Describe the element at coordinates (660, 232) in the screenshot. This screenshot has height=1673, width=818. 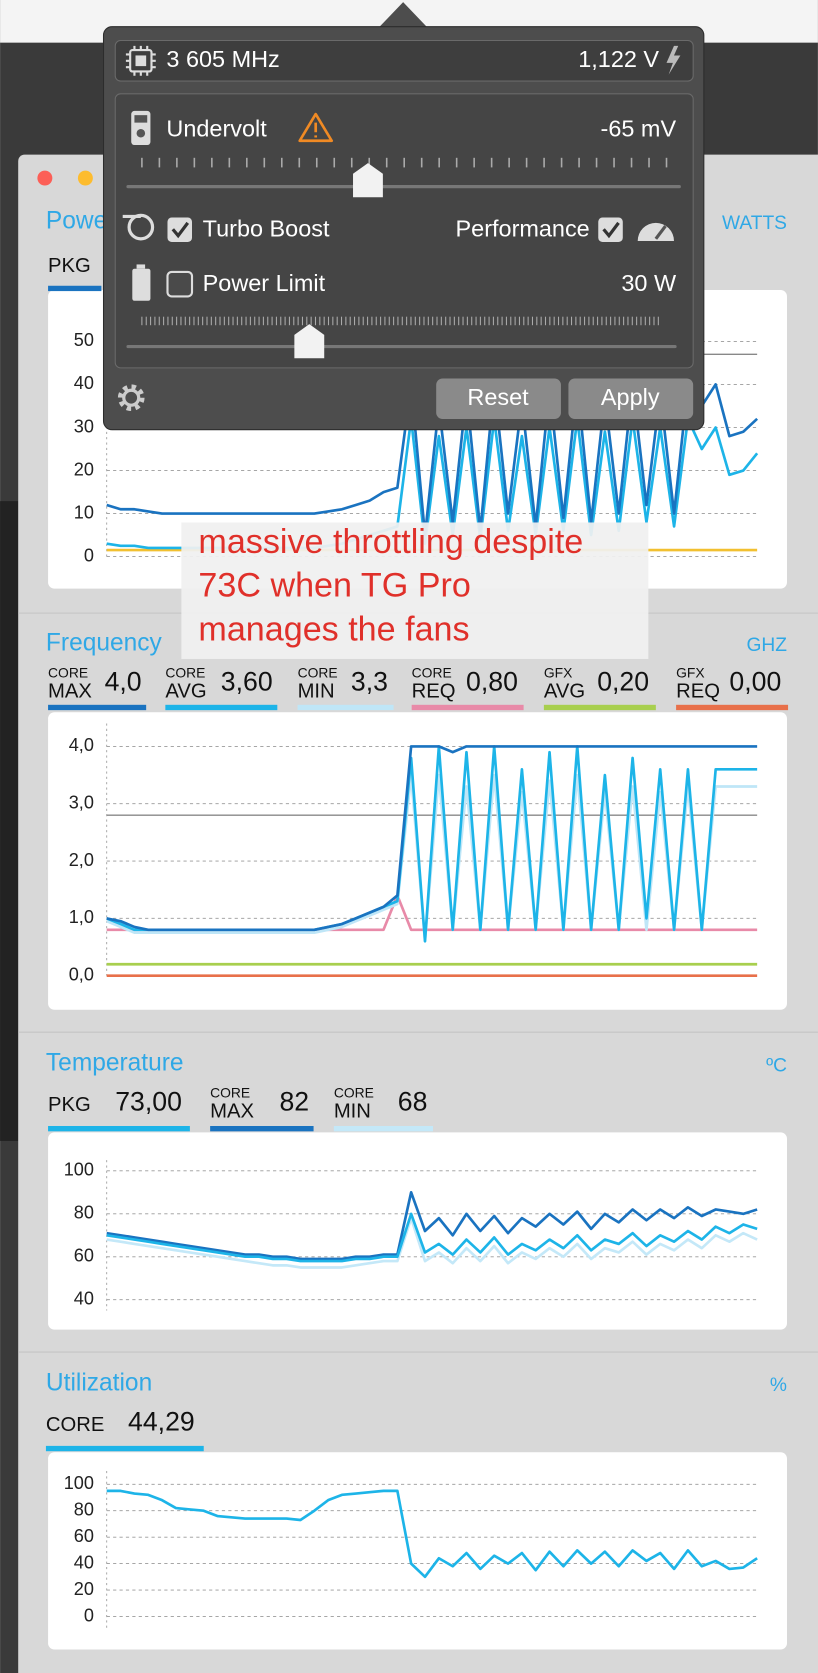
I see `gauge-needle` at that location.